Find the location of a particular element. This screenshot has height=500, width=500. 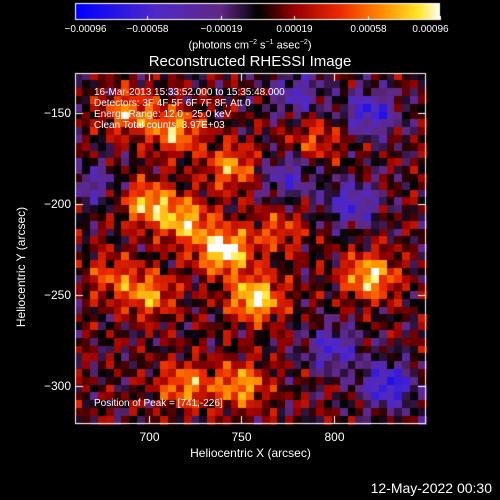

chart-title: Reconstructed RHESSI Image is located at coordinates (250, 61).